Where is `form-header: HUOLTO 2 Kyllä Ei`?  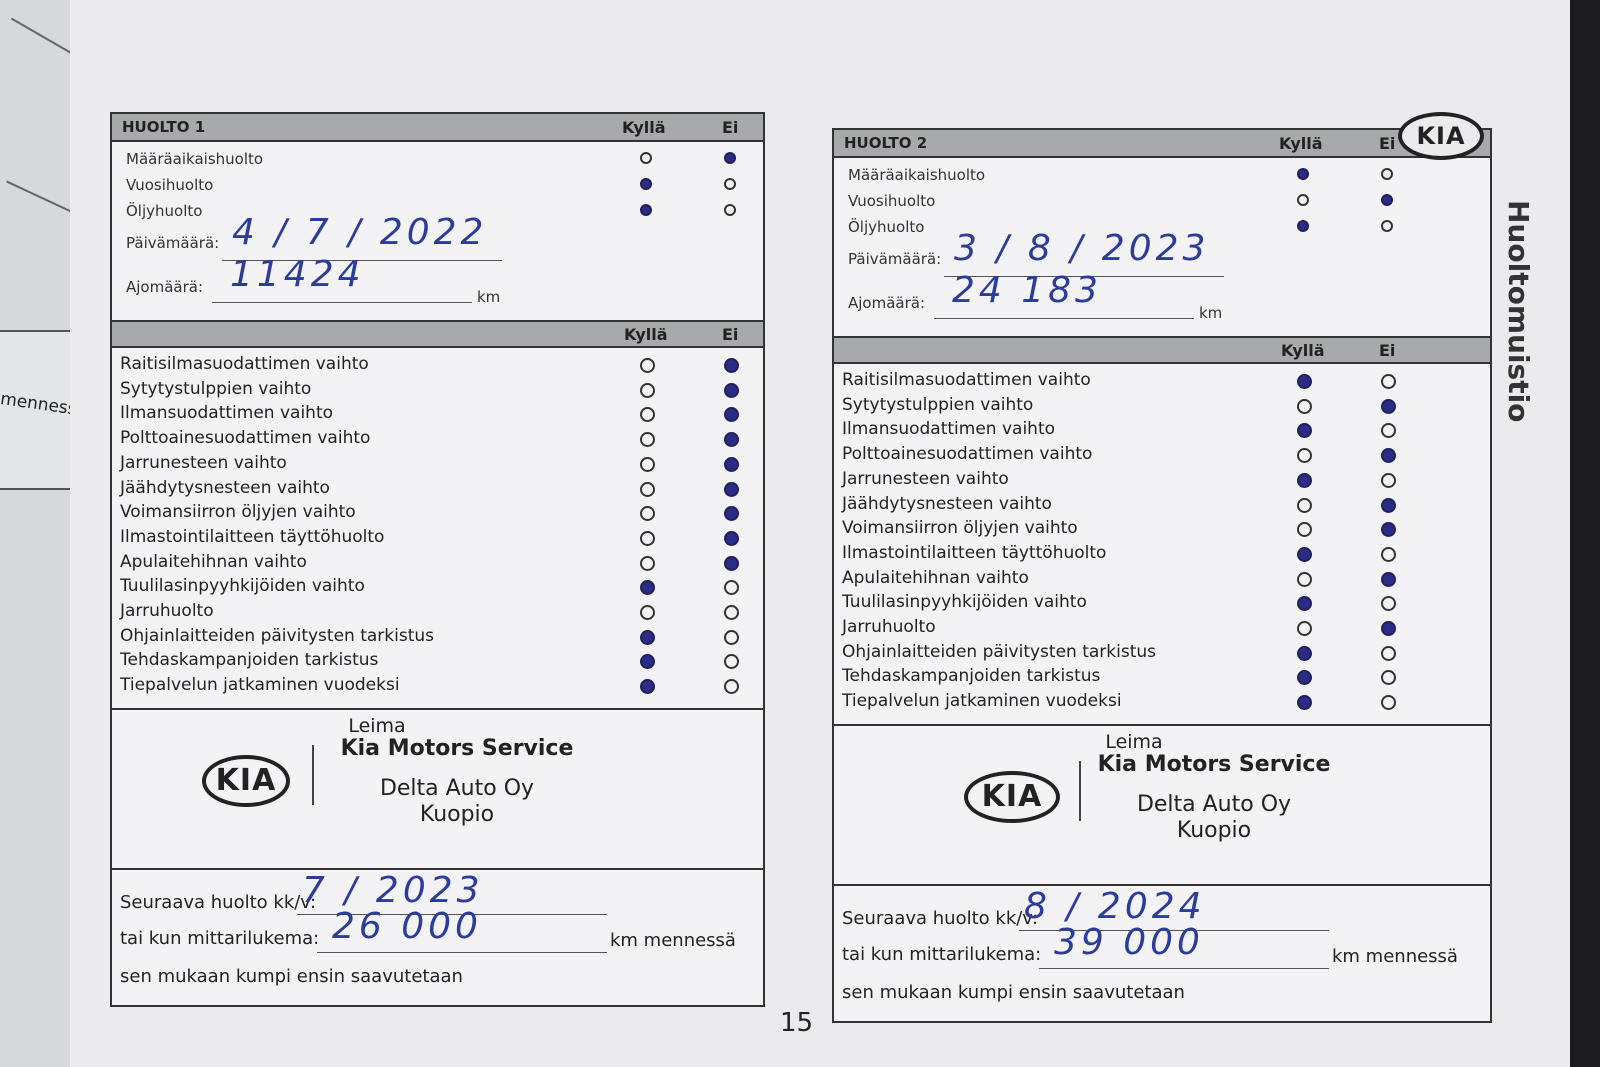 form-header: HUOLTO 2 Kyllä Ei is located at coordinates (1162, 144).